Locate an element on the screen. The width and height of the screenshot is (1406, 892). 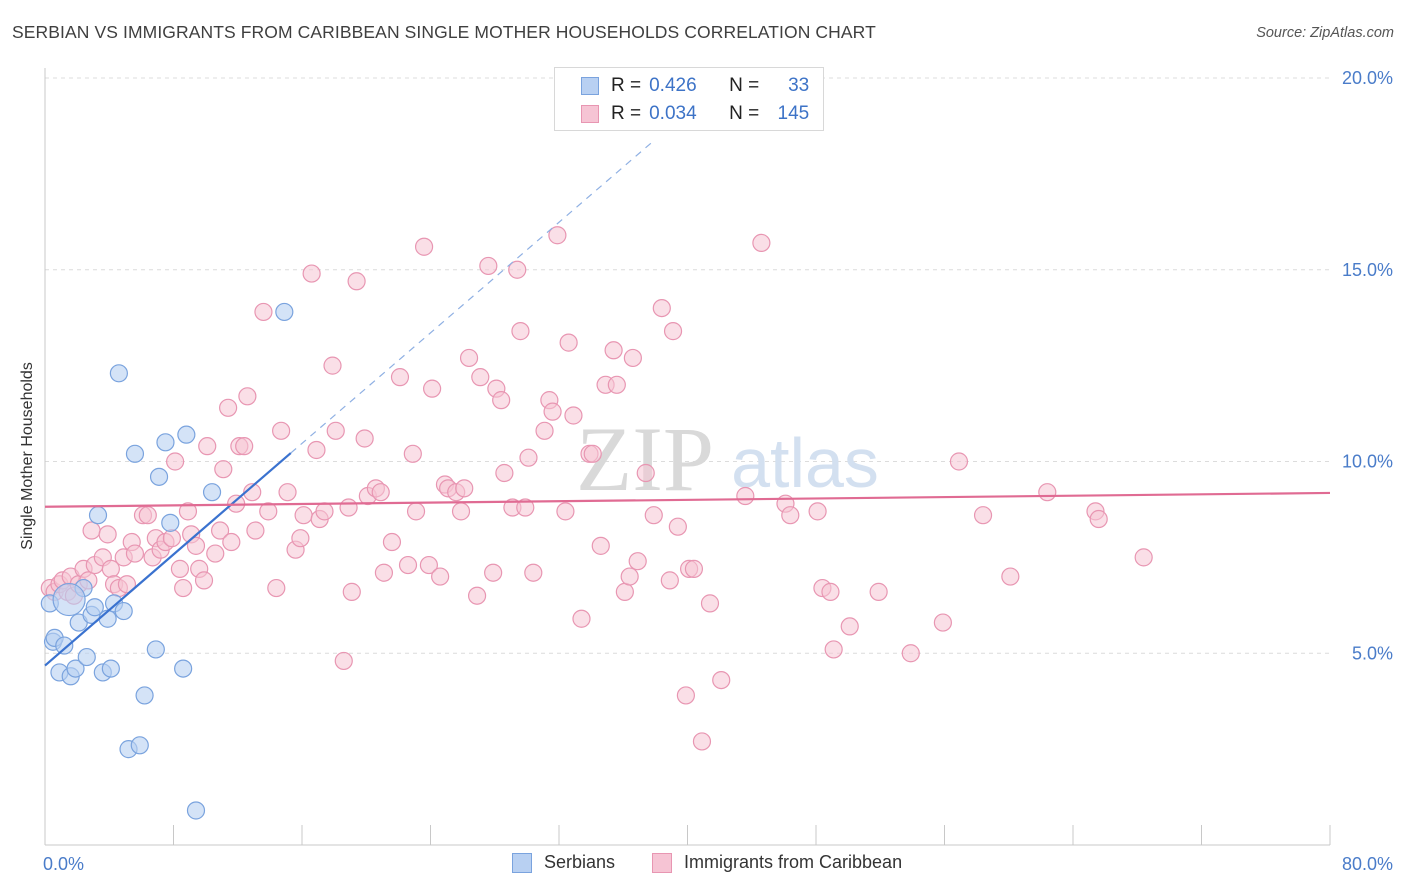
legend-r-value: 0.034 is located at coordinates (673, 113).